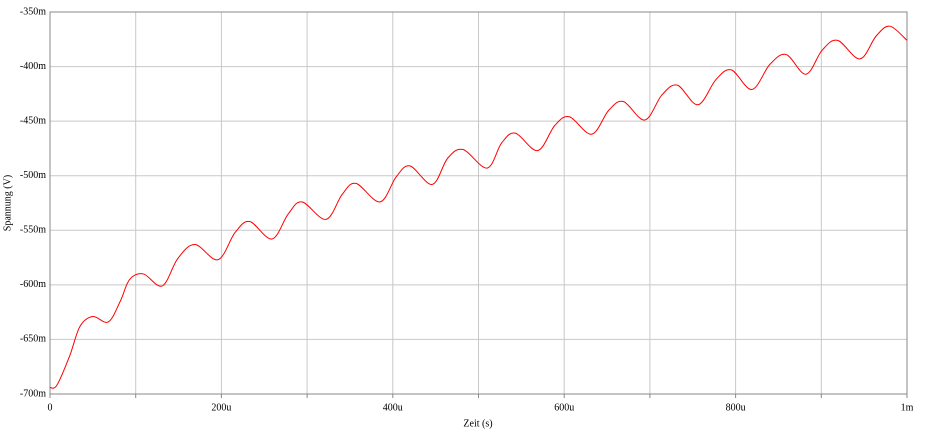 The width and height of the screenshot is (928, 431). What do you see at coordinates (33, 339) in the screenshot?
I see `y-tick-label: -650m` at bounding box center [33, 339].